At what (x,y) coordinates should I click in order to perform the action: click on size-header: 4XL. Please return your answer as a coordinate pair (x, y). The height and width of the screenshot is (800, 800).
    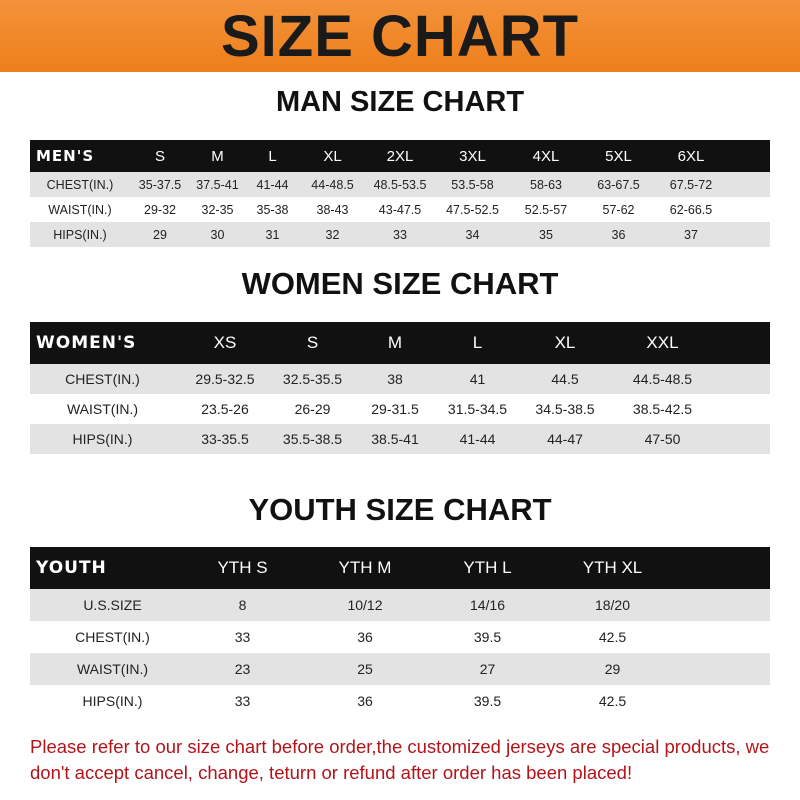
    Looking at the image, I should click on (546, 156).